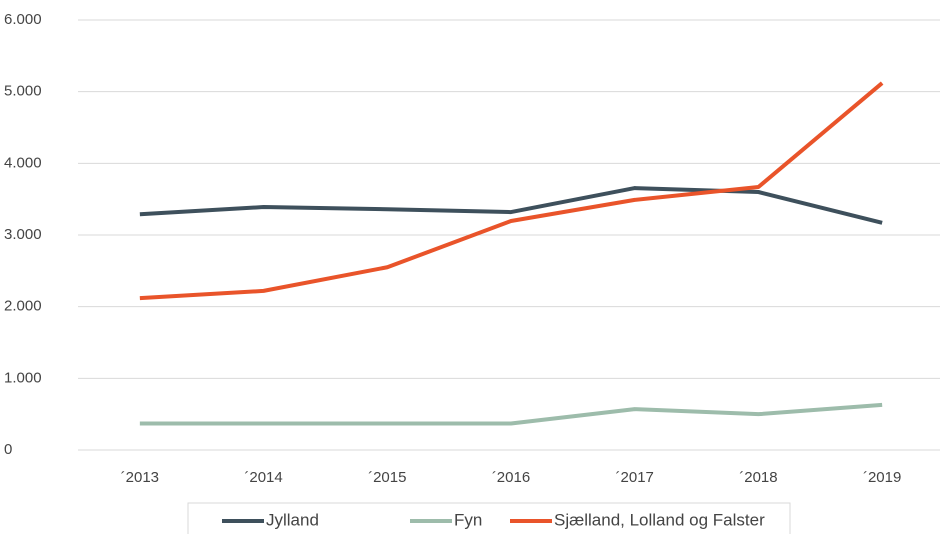 The height and width of the screenshot is (534, 946). I want to click on y-tick-label: 0, so click(8, 449).